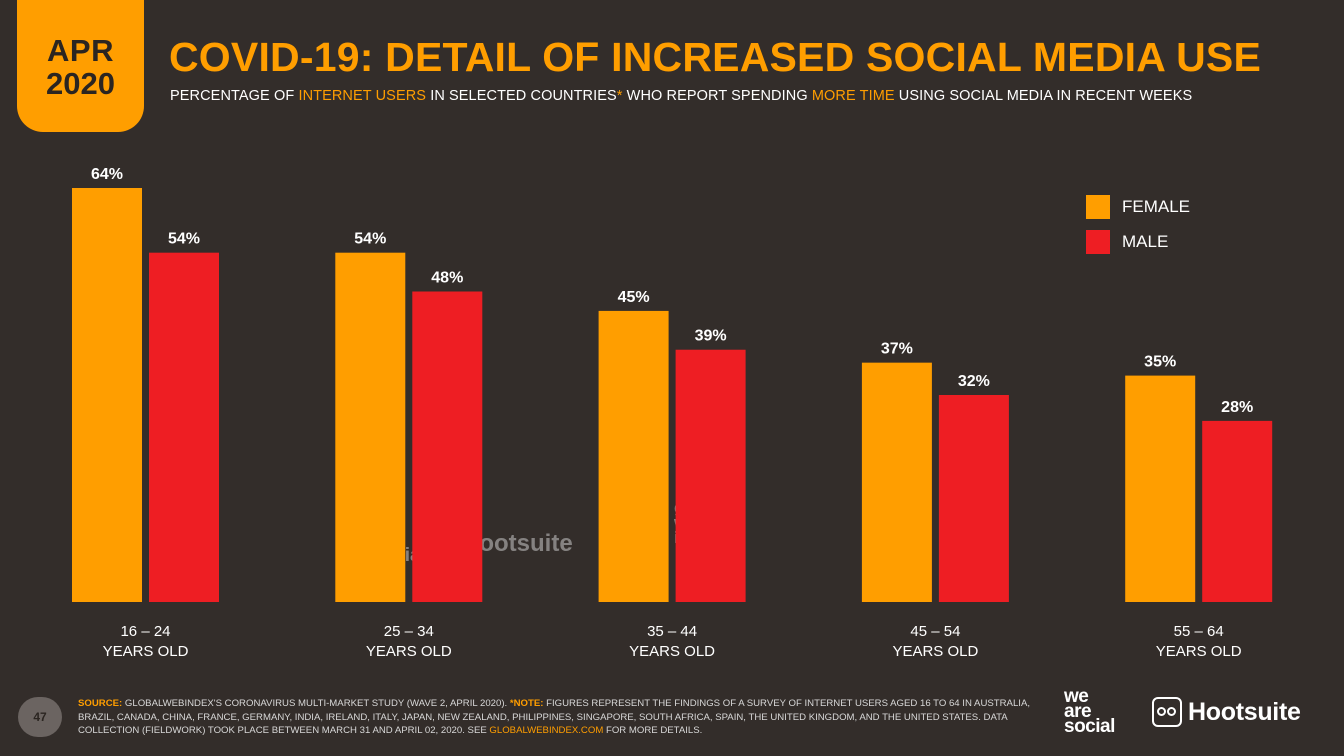  I want to click on category-label-2-0: 35 – 44, so click(672, 631).